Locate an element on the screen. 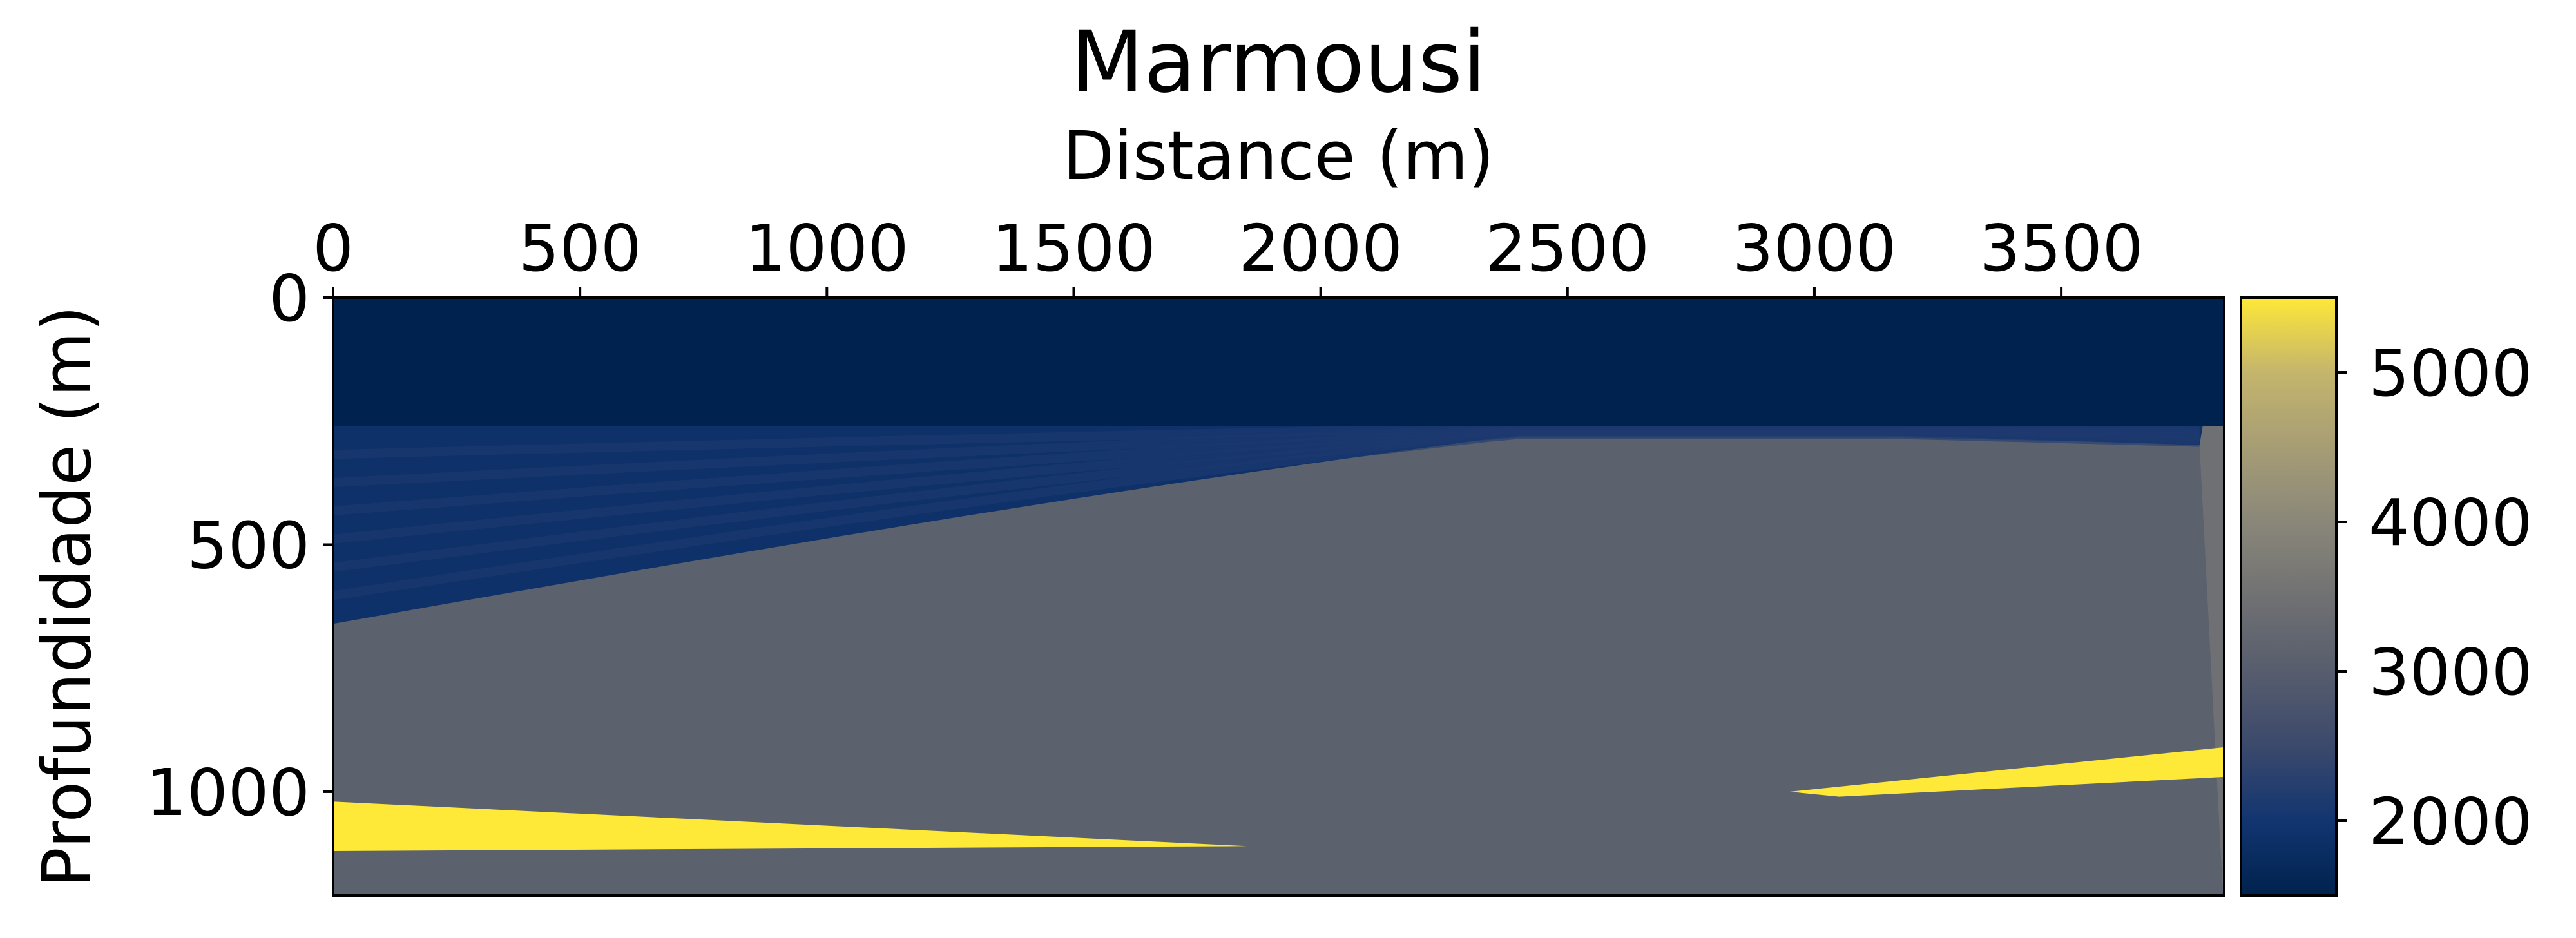  x-axis-label: Distance (m) is located at coordinates (1278, 156).